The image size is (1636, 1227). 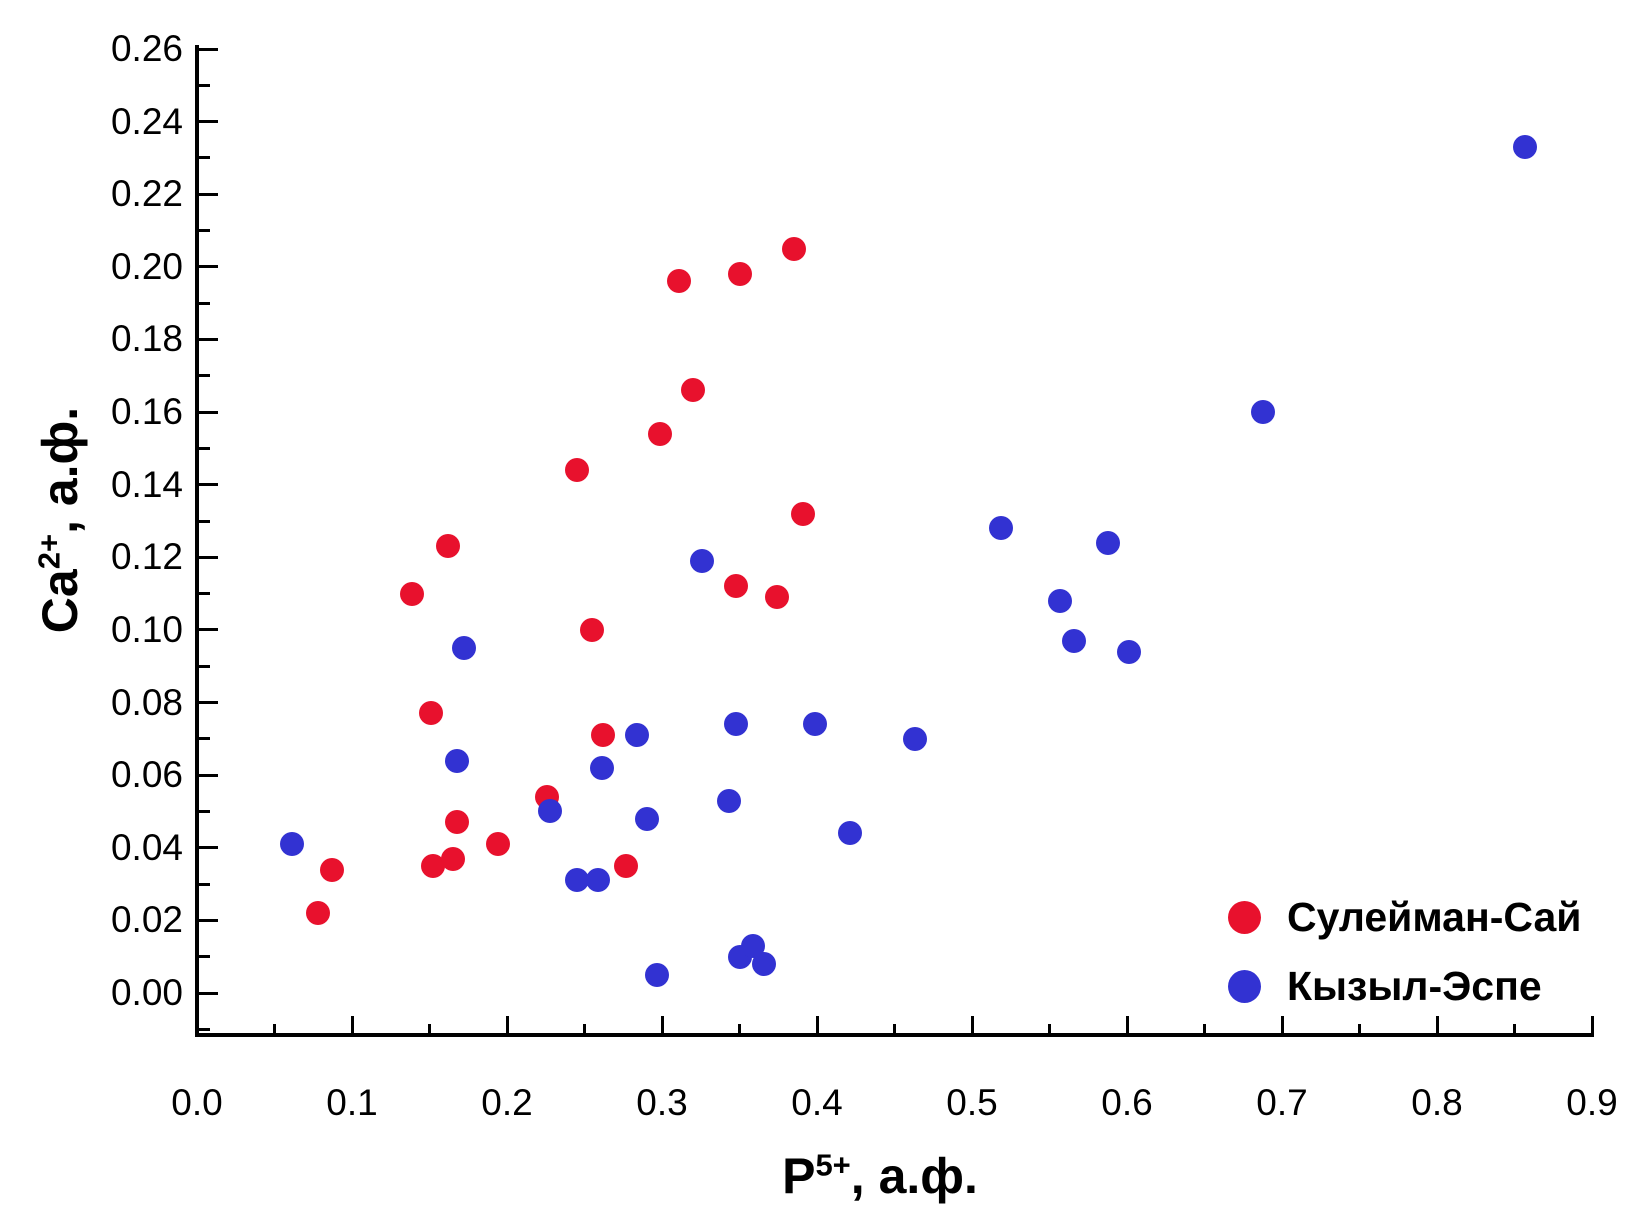 I want to click on x-axis-title-suffix: , а.ф., so click(x=914, y=1176).